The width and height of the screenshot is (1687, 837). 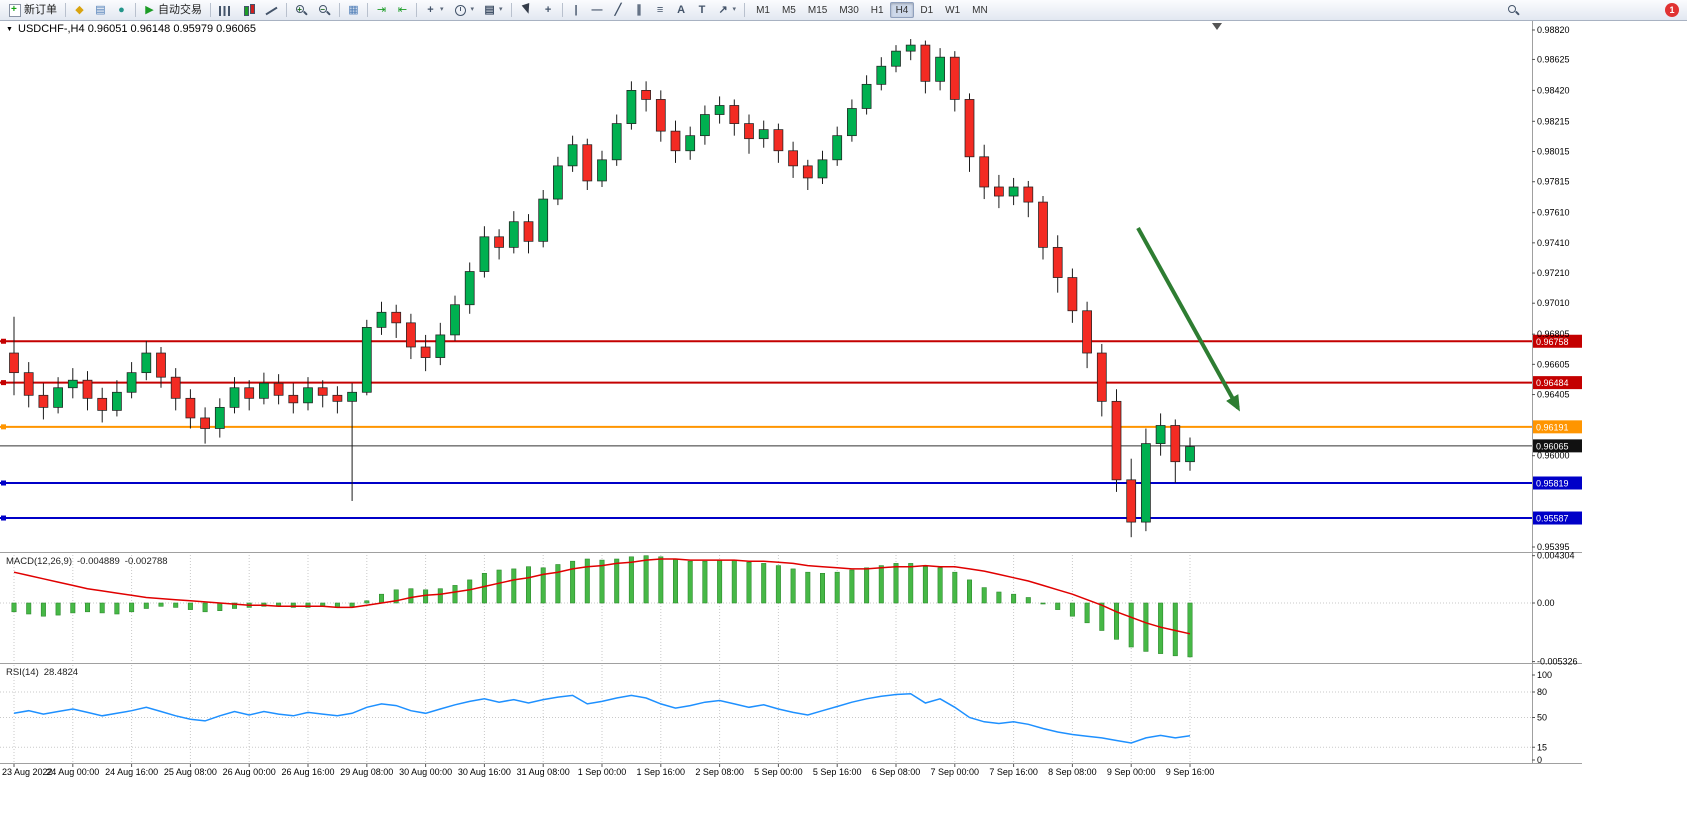 What do you see at coordinates (548, 10) in the screenshot?
I see `crosshair-button: +` at bounding box center [548, 10].